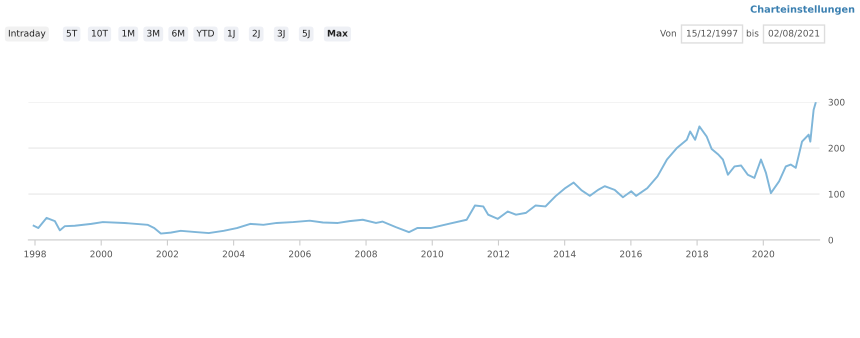 The height and width of the screenshot is (338, 860). I want to click on text: 5J, so click(306, 34).